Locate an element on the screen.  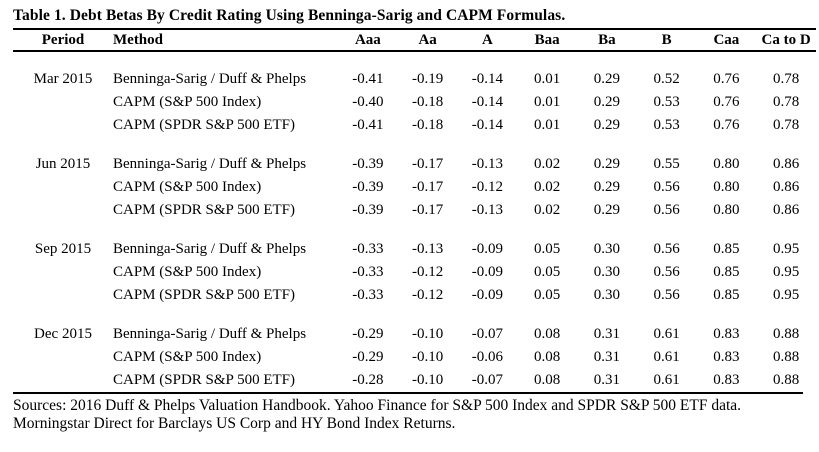
value-cell: -0.06 is located at coordinates (487, 357).